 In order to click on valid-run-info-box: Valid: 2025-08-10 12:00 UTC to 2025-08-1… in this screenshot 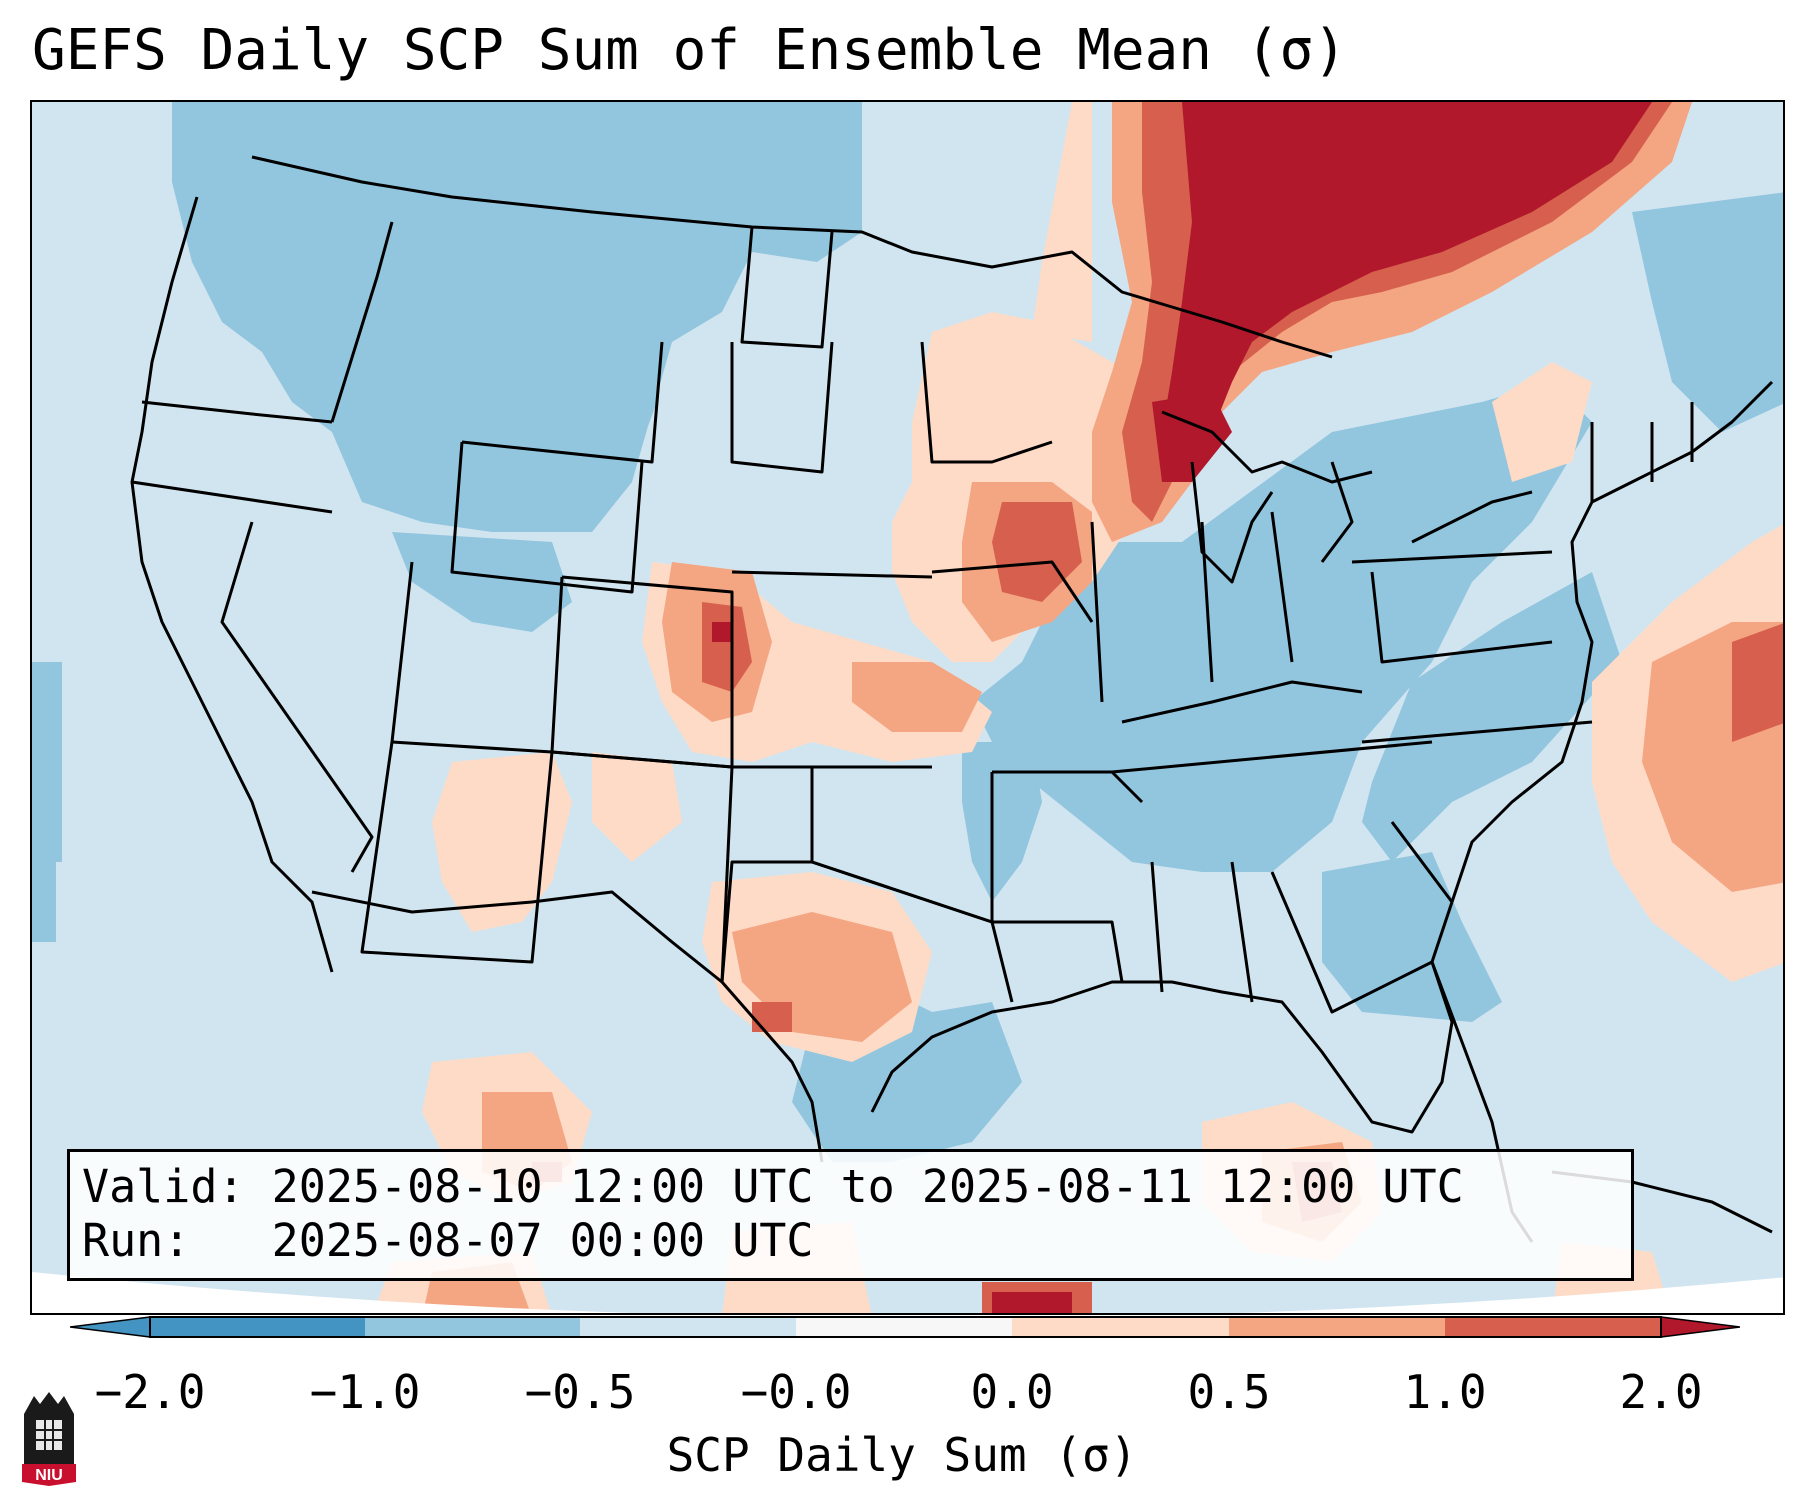, I will do `click(850, 1215)`.